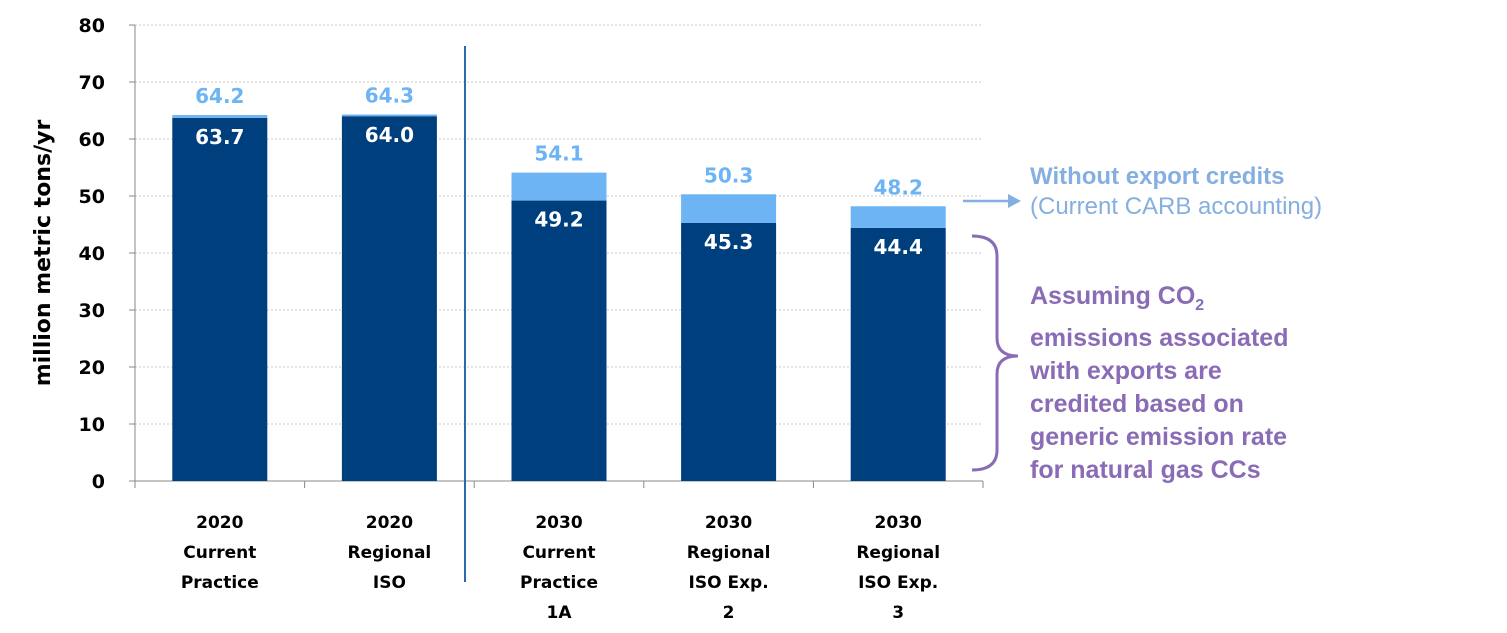 This screenshot has height=633, width=1507. What do you see at coordinates (98, 482) in the screenshot?
I see `y-tick-label: 0` at bounding box center [98, 482].